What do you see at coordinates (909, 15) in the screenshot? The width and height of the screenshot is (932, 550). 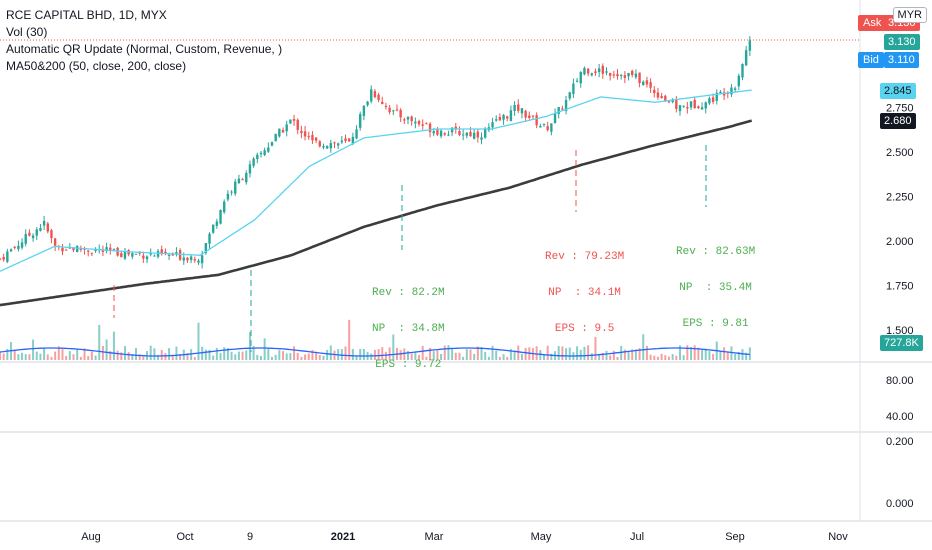 I see `currency-button: MYR` at bounding box center [909, 15].